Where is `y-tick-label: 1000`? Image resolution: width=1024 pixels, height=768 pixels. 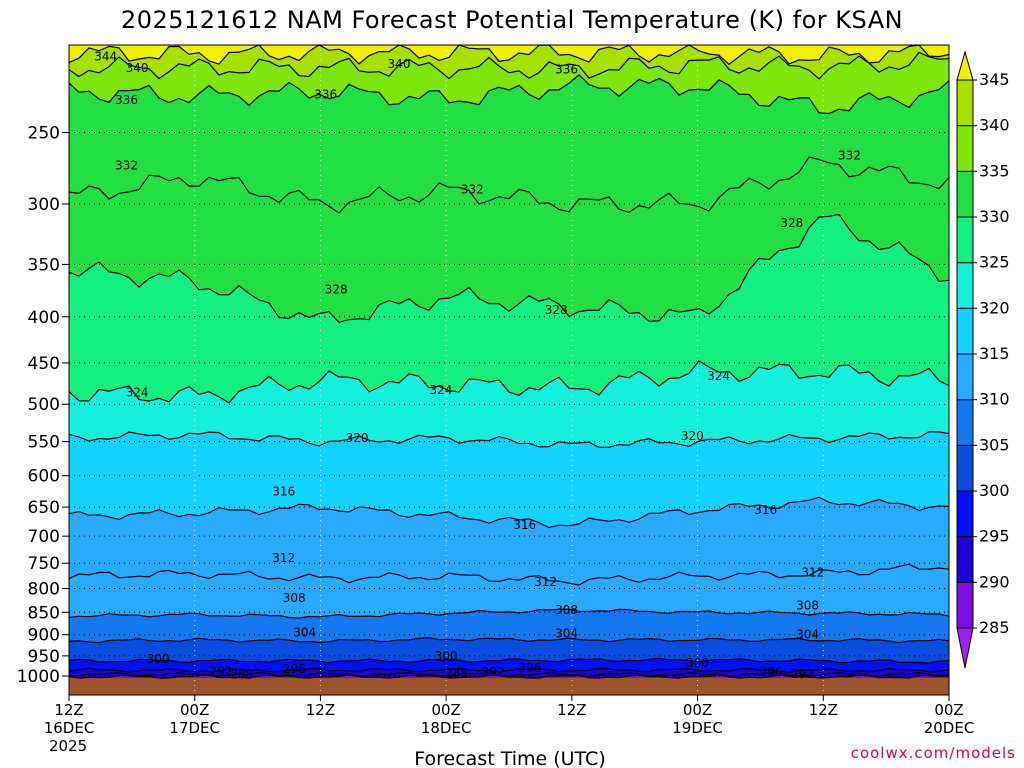 y-tick-label: 1000 is located at coordinates (38, 677).